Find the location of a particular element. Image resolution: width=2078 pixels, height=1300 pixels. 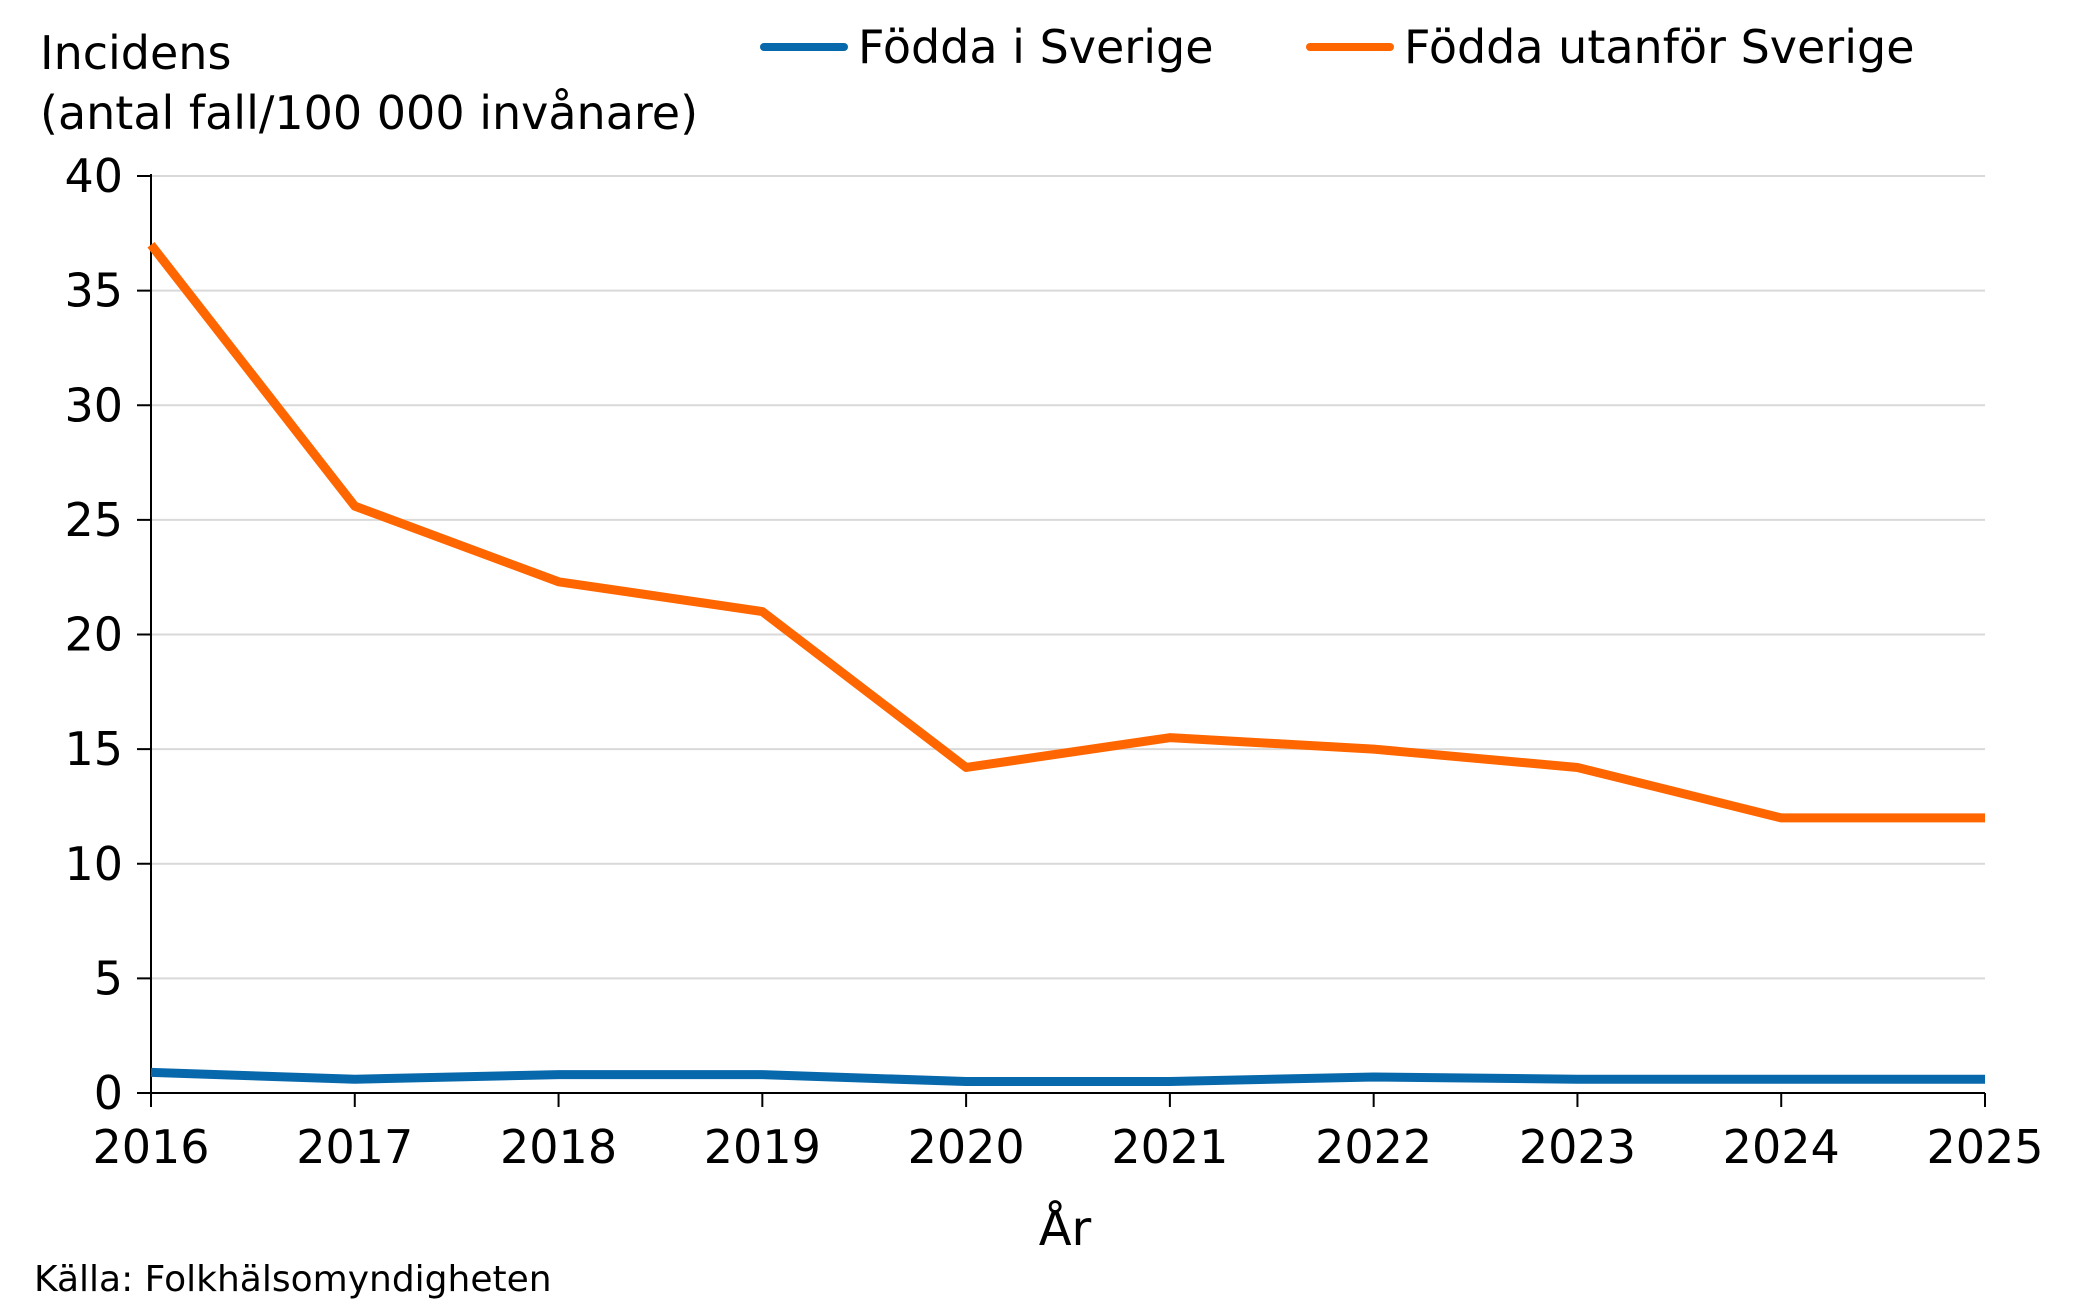

legend-item-fodda-utanfor-sverige: Födda utanför Sverige is located at coordinates (1610, 47).